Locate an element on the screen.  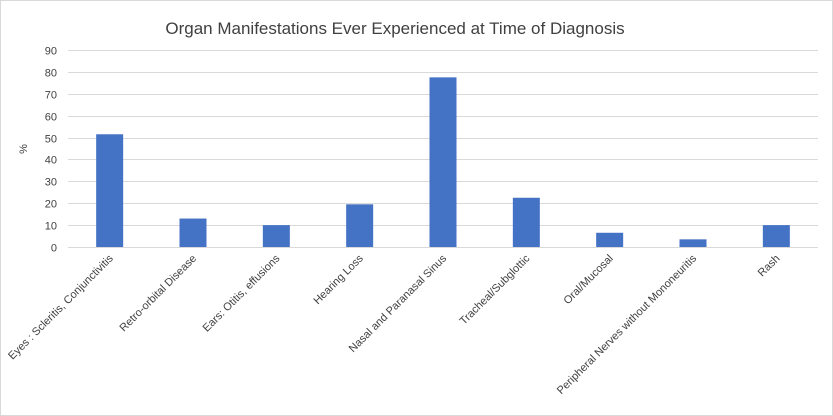
y-tick-label: 60 is located at coordinates (51, 118).